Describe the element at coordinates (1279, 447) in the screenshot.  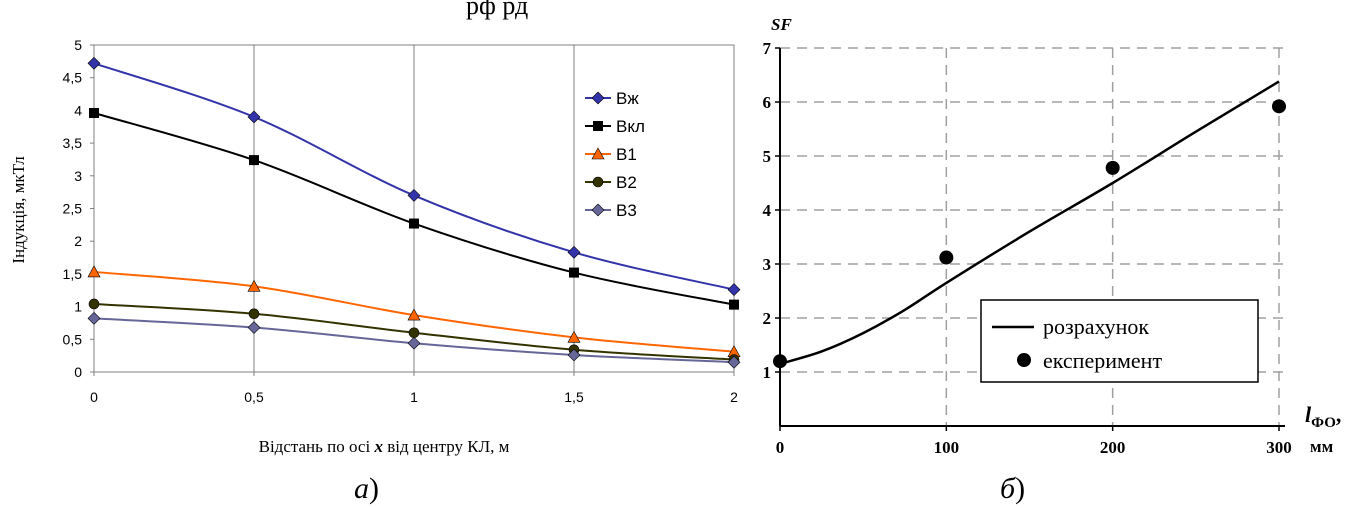
I see `panel-b-x-tick-label: 300` at that location.